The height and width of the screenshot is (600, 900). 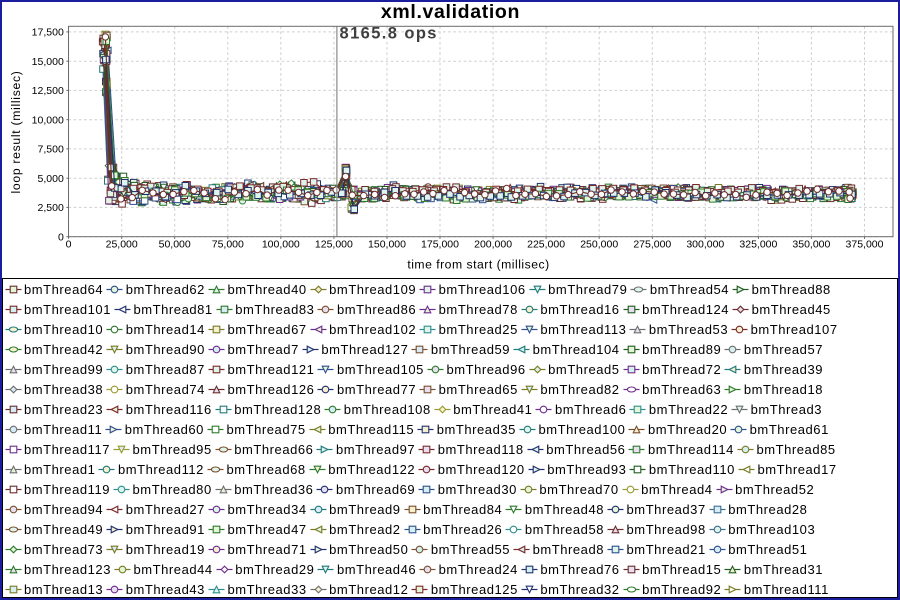 What do you see at coordinates (811, 245) in the screenshot?
I see `svg-text: 350,000` at bounding box center [811, 245].